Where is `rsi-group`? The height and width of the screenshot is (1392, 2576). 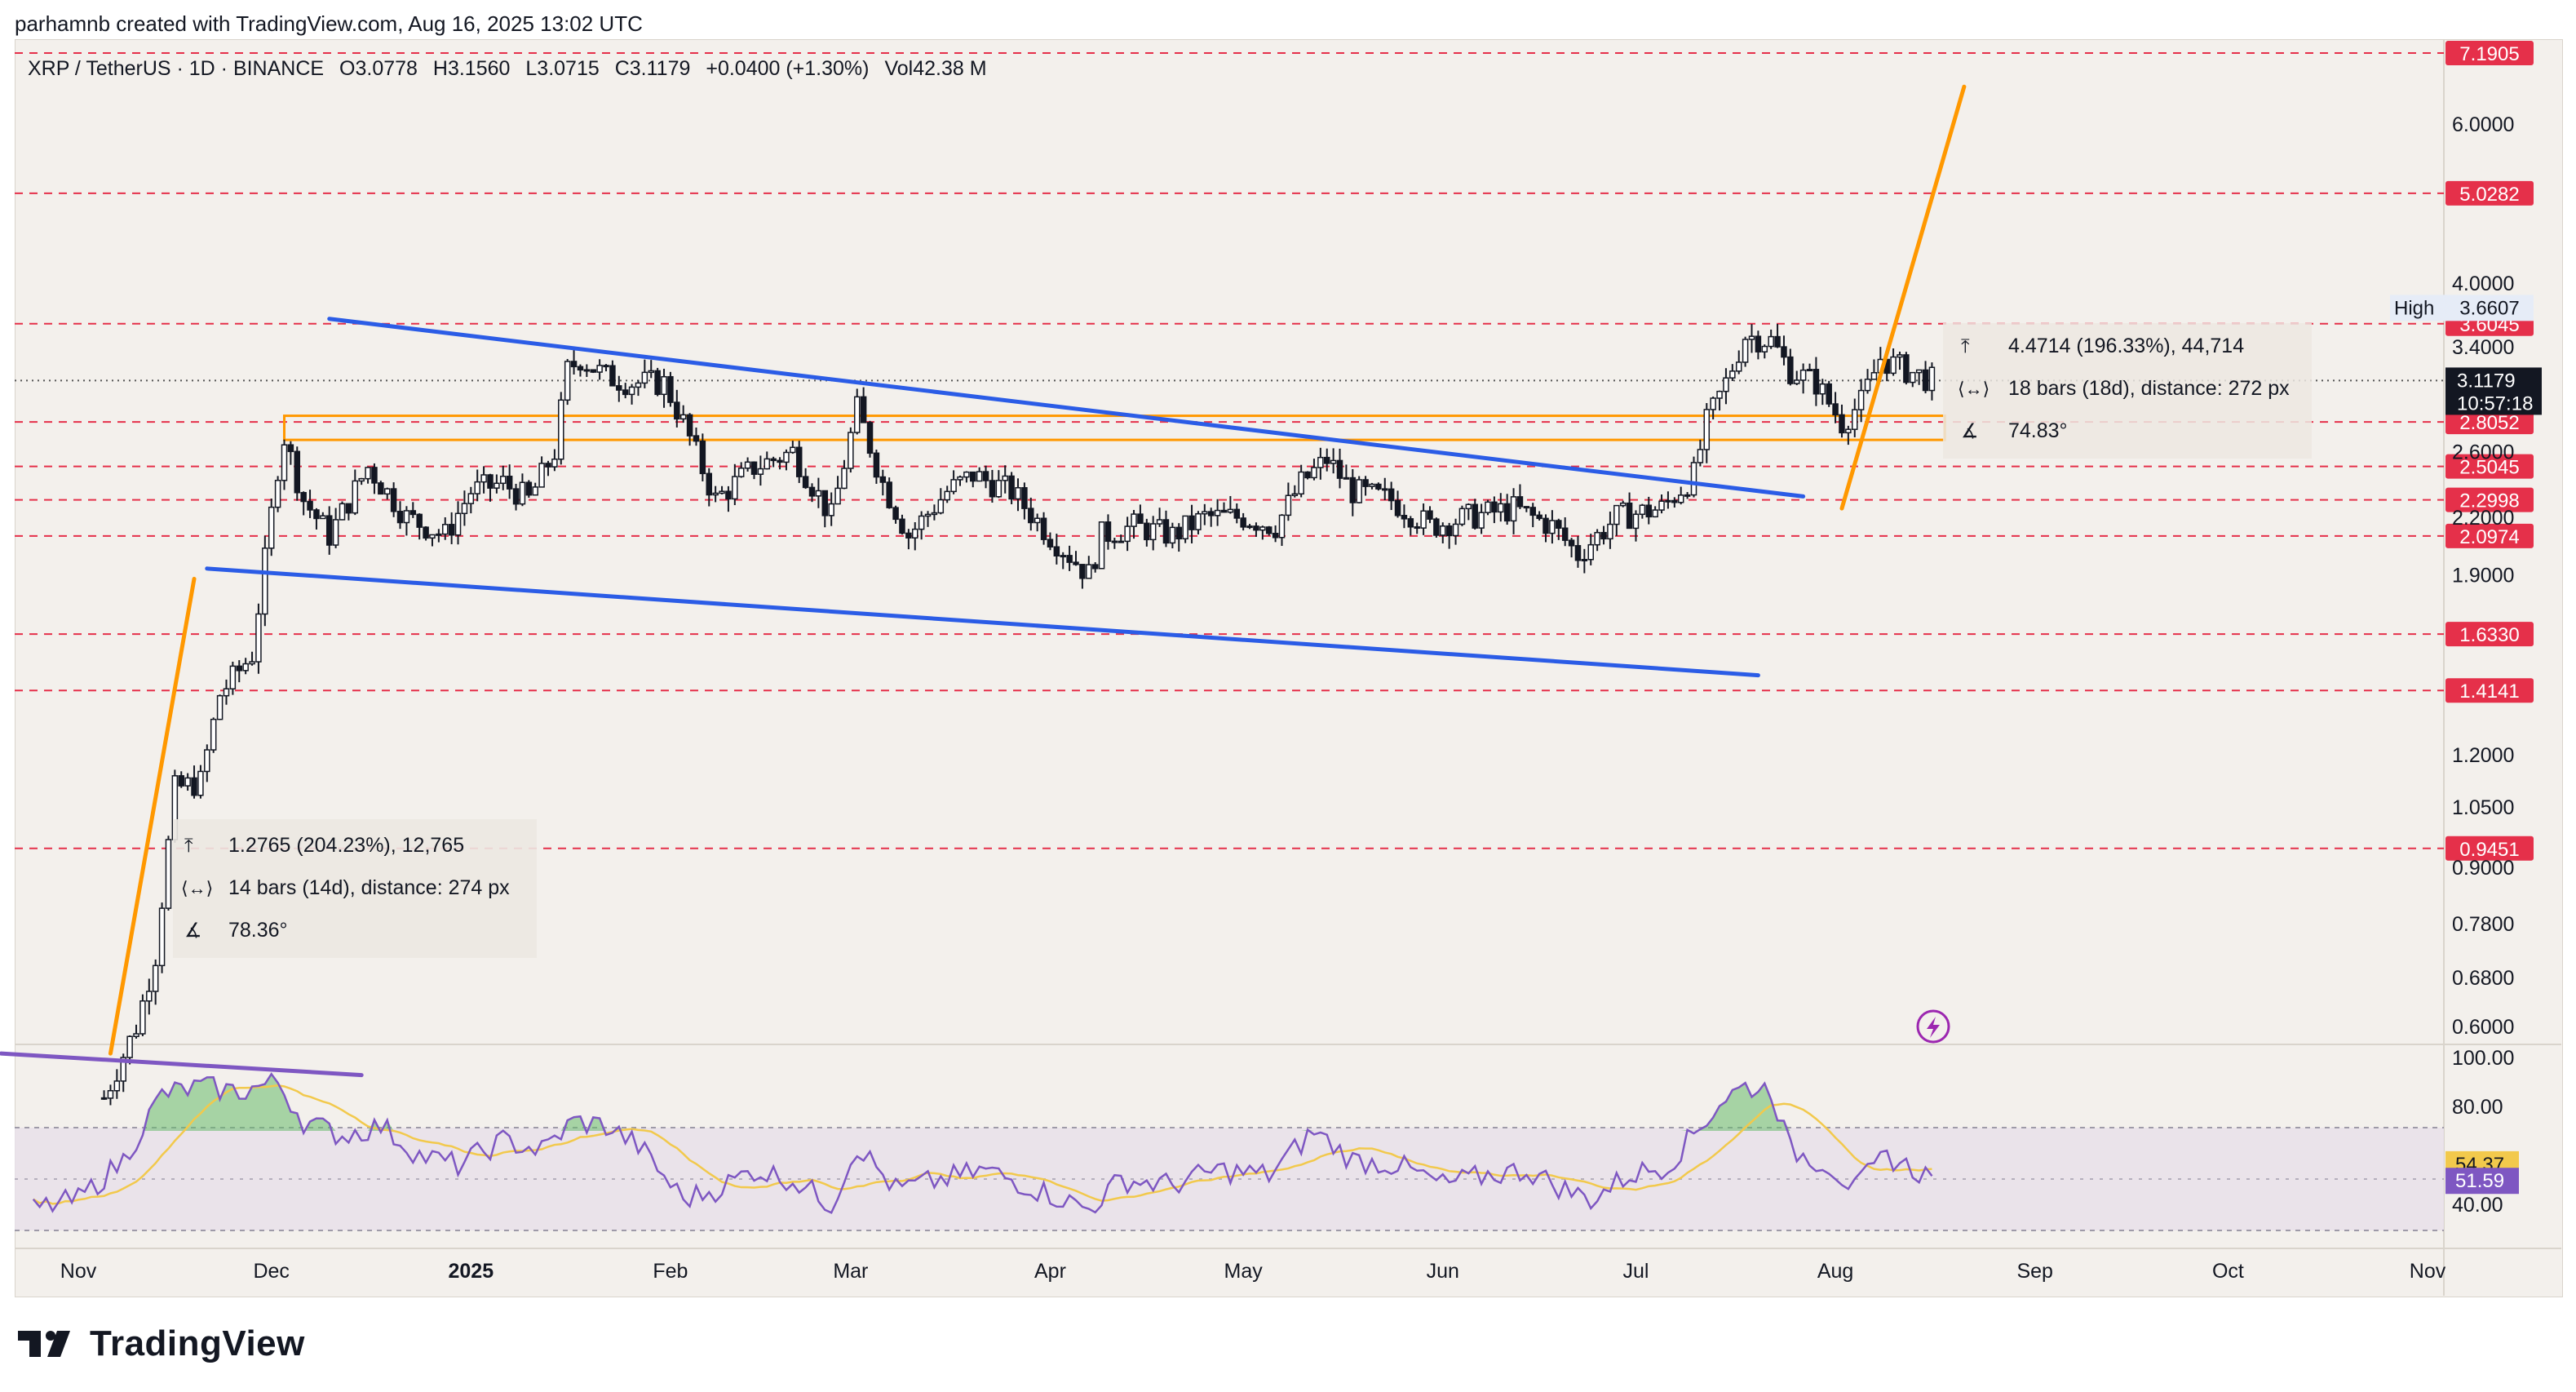
rsi-group is located at coordinates (982, 1143).